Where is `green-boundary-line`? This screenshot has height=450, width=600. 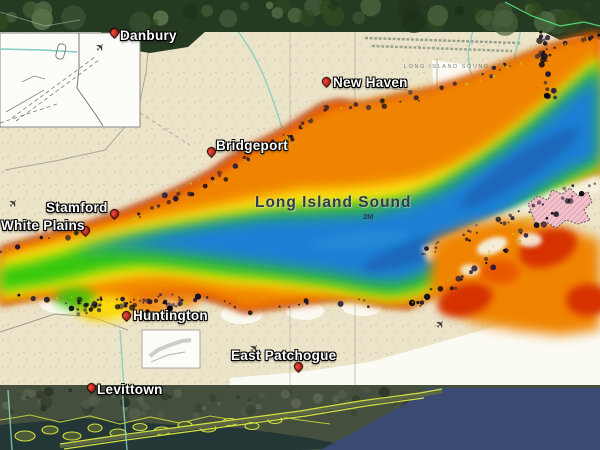
green-boundary-line is located at coordinates (552, 14).